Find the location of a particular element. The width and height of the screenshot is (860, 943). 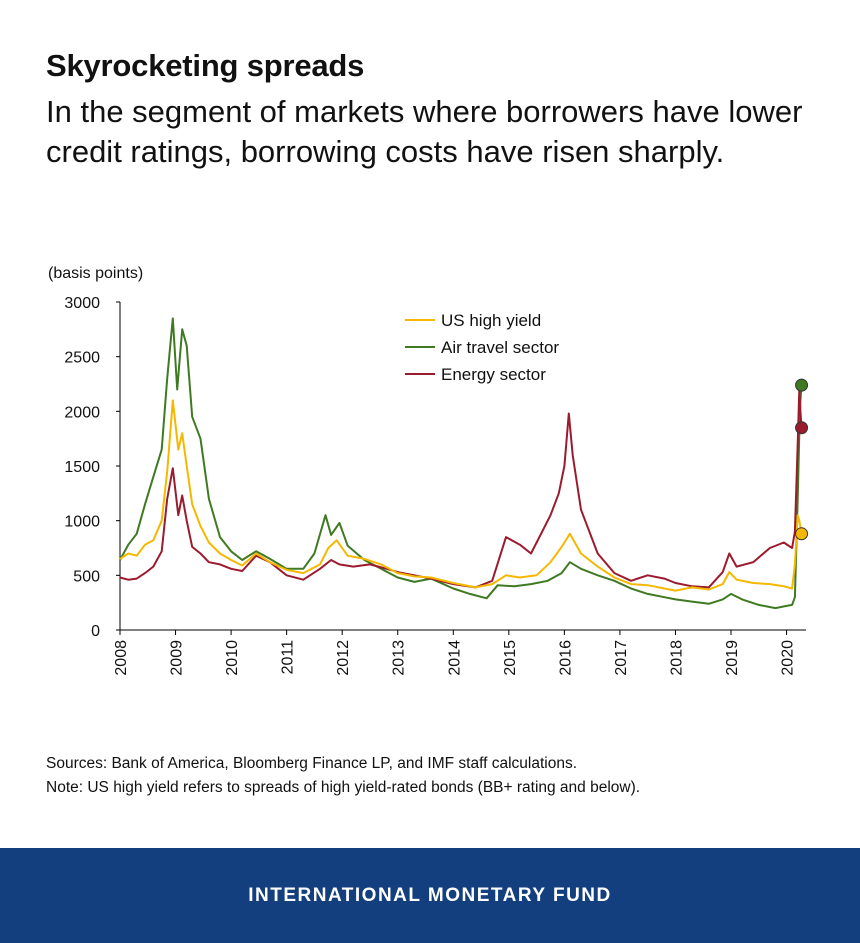

series-end-marker-air-travel-sector is located at coordinates (802, 385).